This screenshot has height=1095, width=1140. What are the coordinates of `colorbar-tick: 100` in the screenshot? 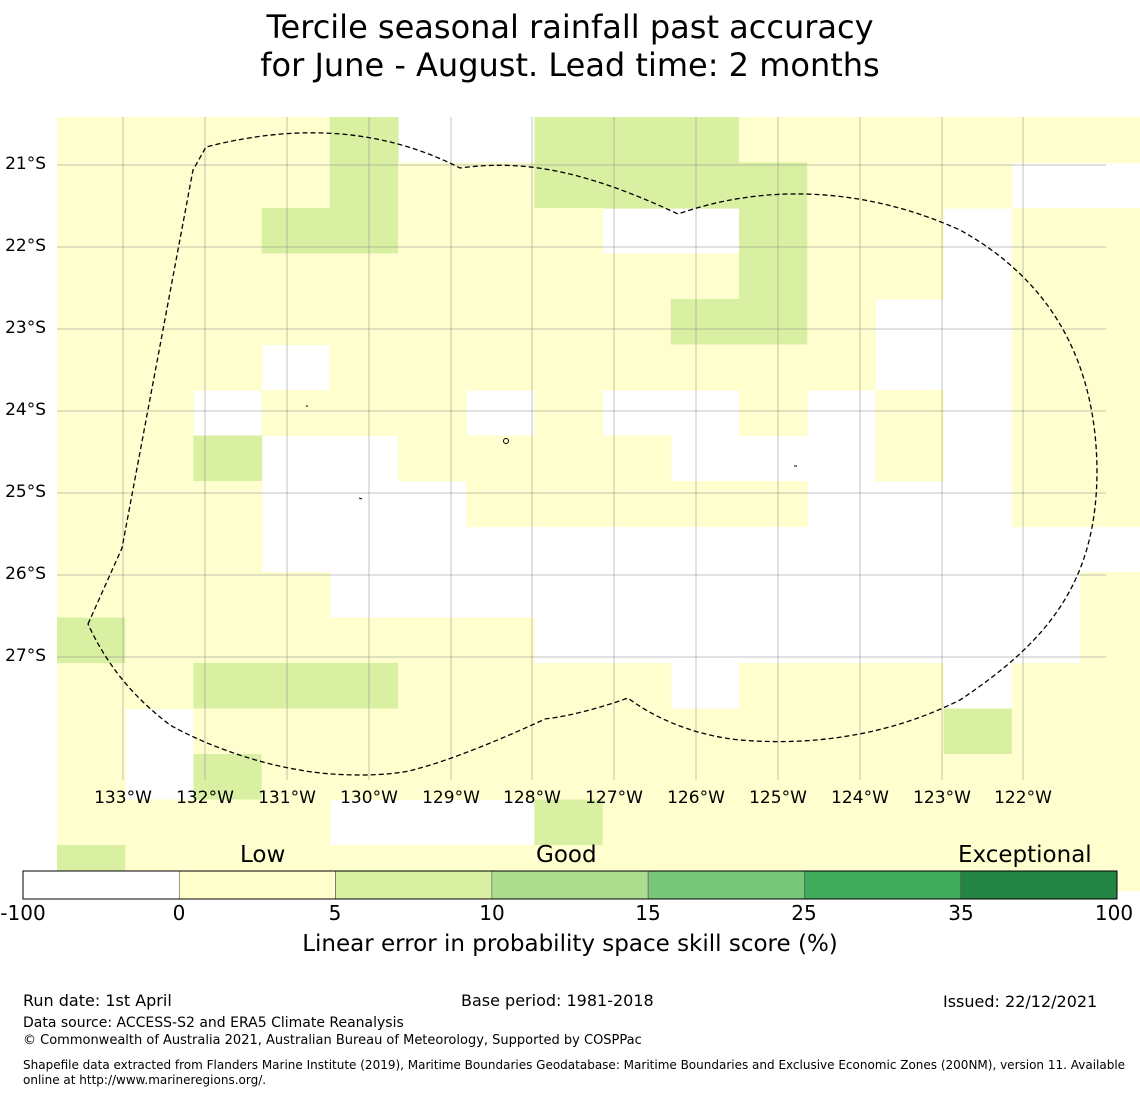 It's located at (1114, 913).